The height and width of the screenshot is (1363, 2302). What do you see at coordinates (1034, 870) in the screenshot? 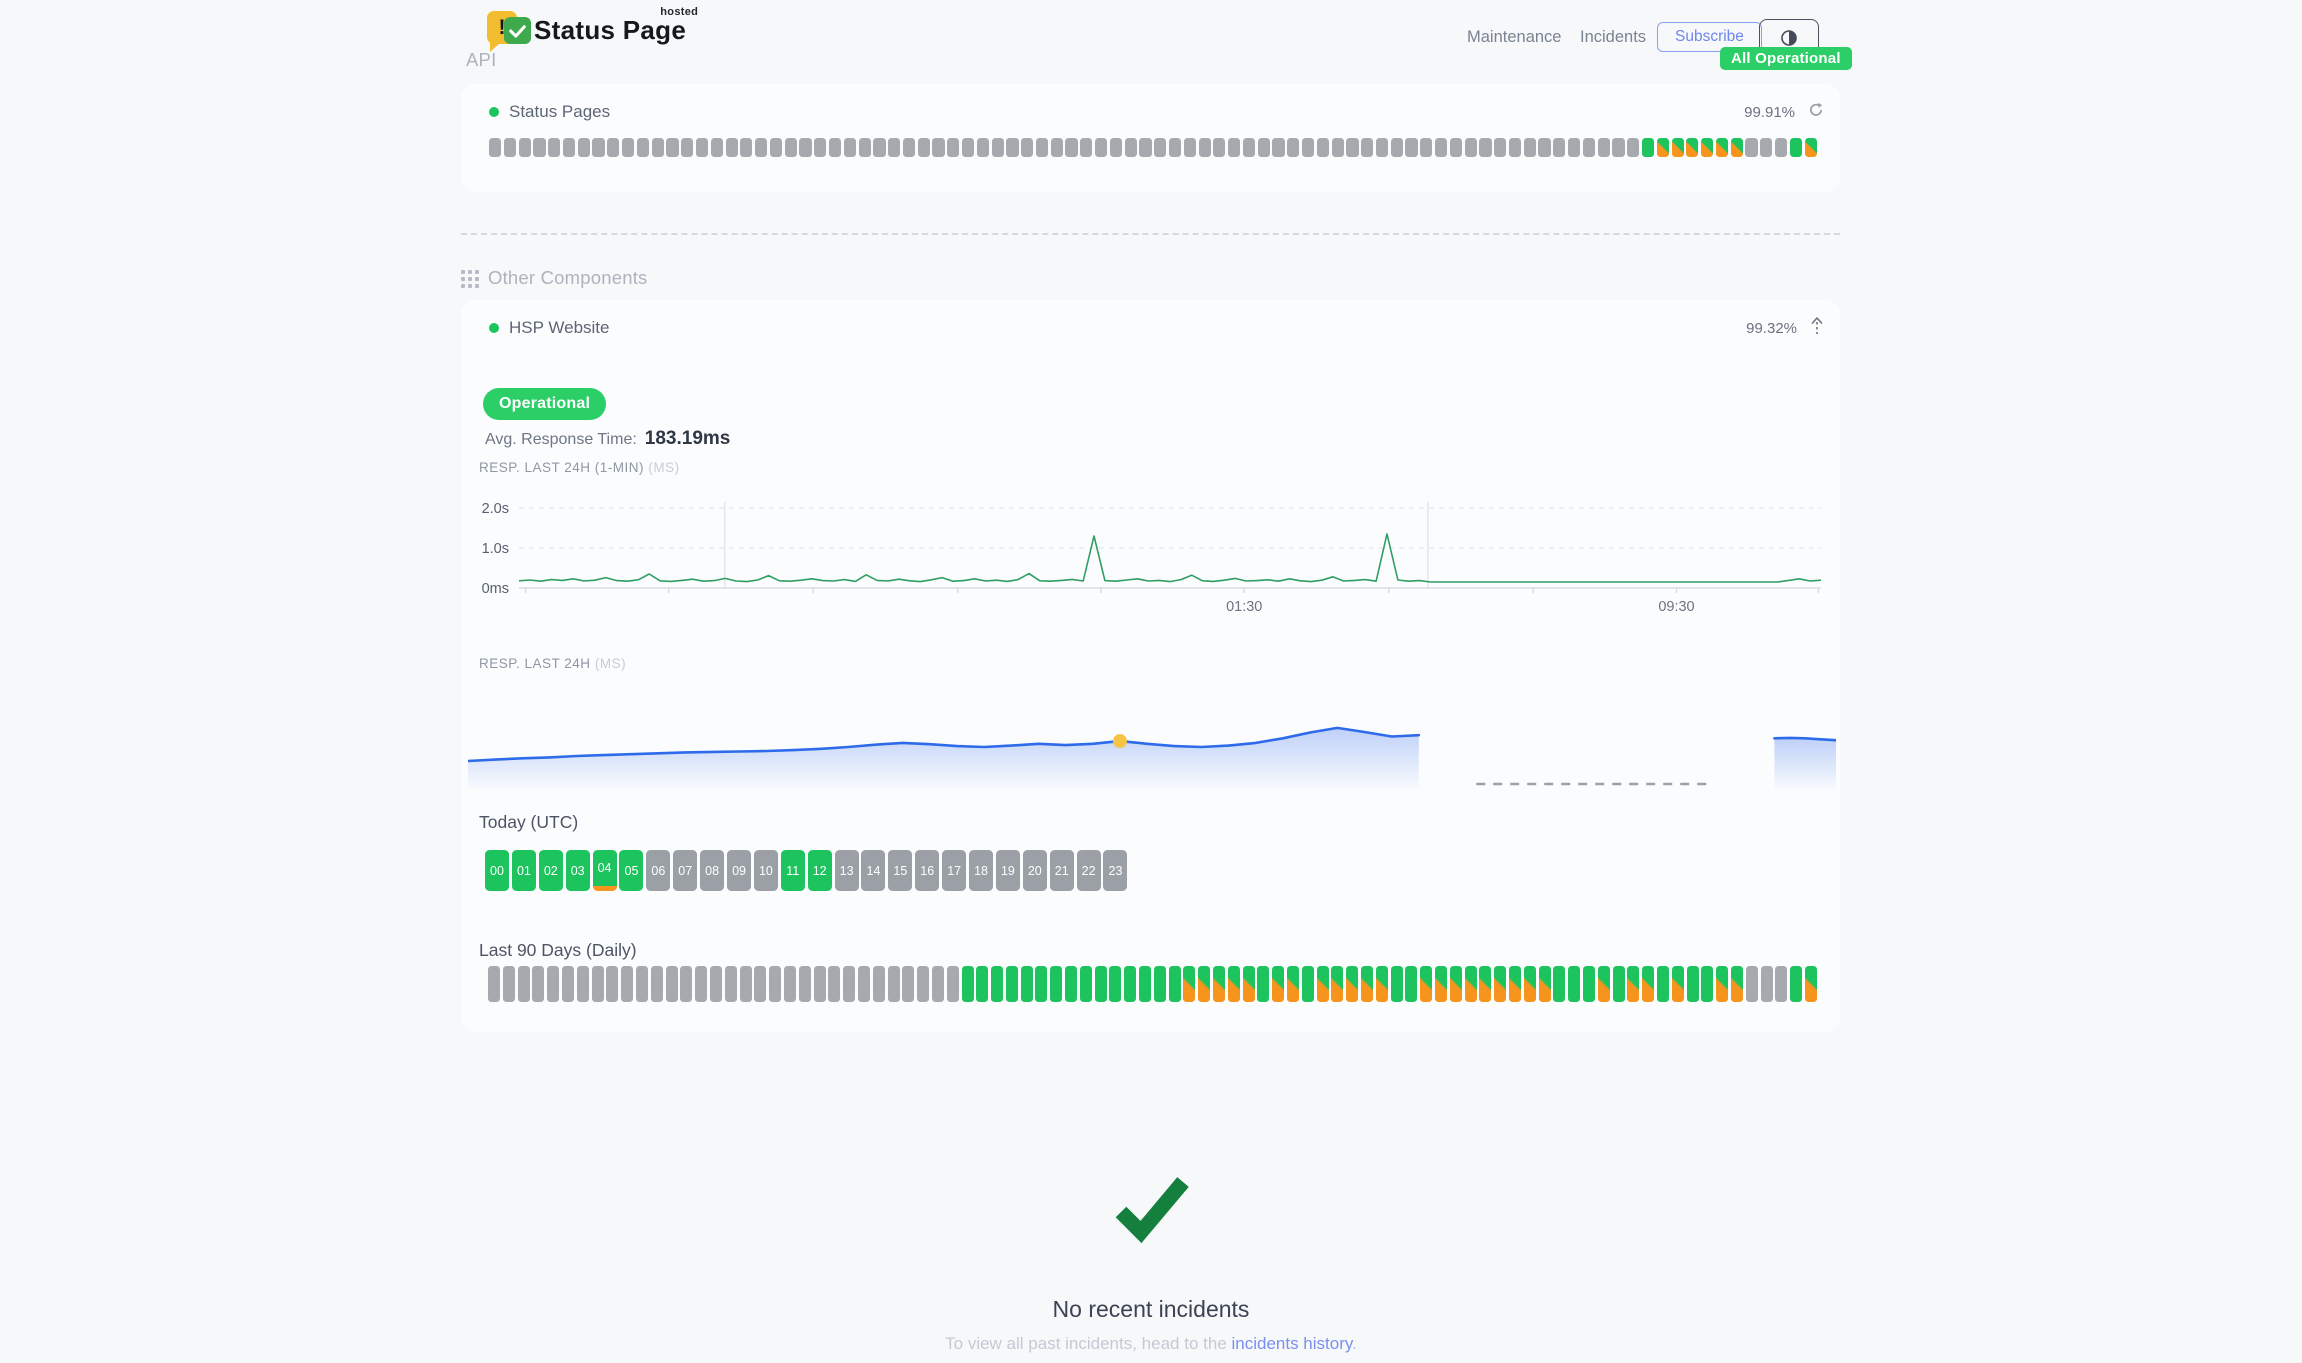
I see `hour-box: 20` at bounding box center [1034, 870].